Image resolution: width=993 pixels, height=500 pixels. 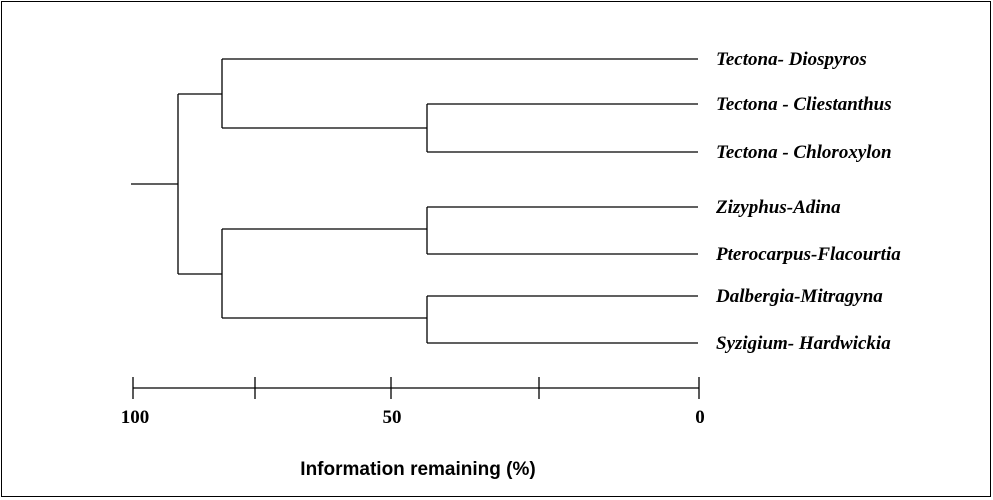 I want to click on leaf-label-1: Tectona- Diospyros, so click(x=791, y=59).